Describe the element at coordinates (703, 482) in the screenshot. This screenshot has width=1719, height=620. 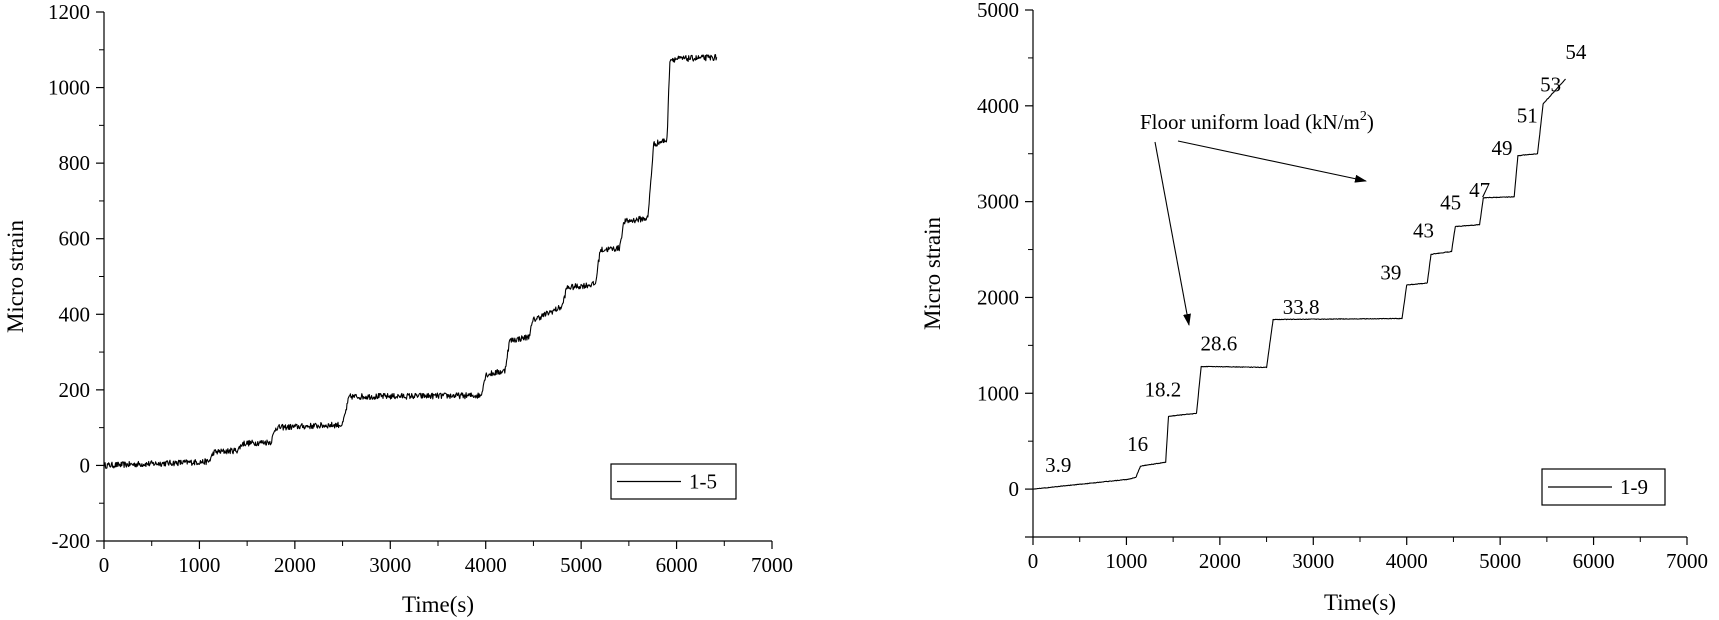
I see `legend-label: 1-5` at that location.